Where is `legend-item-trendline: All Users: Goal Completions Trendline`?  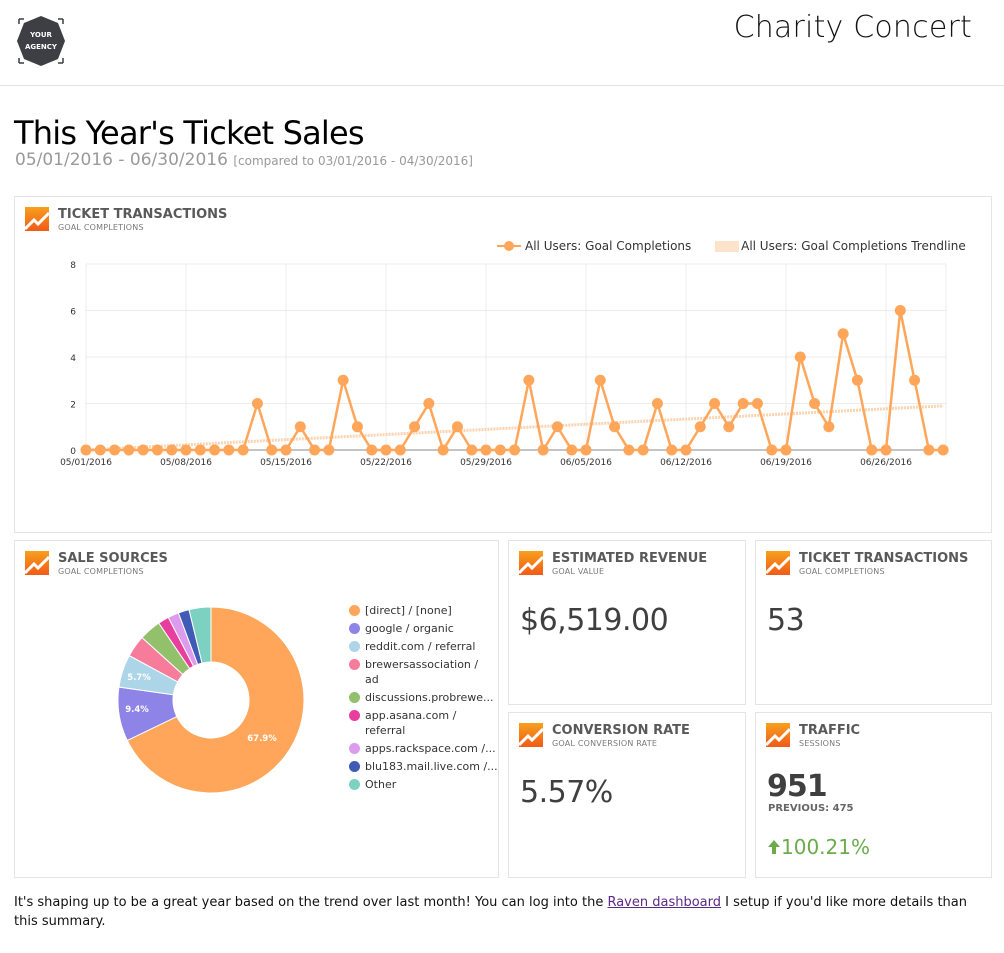 legend-item-trendline: All Users: Goal Completions Trendline is located at coordinates (838, 246).